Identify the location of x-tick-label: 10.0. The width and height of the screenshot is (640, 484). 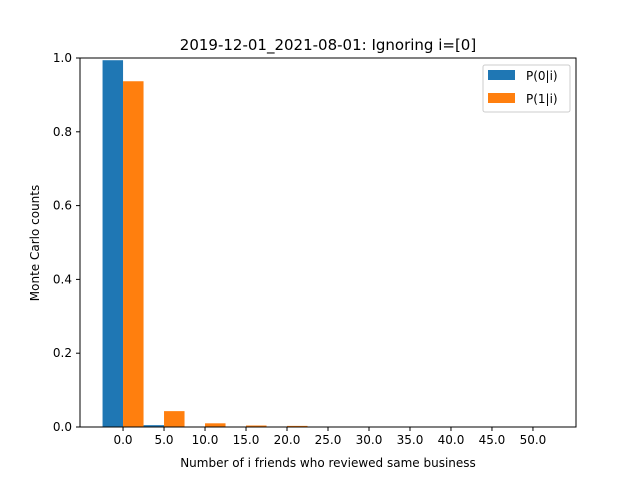
(205, 440).